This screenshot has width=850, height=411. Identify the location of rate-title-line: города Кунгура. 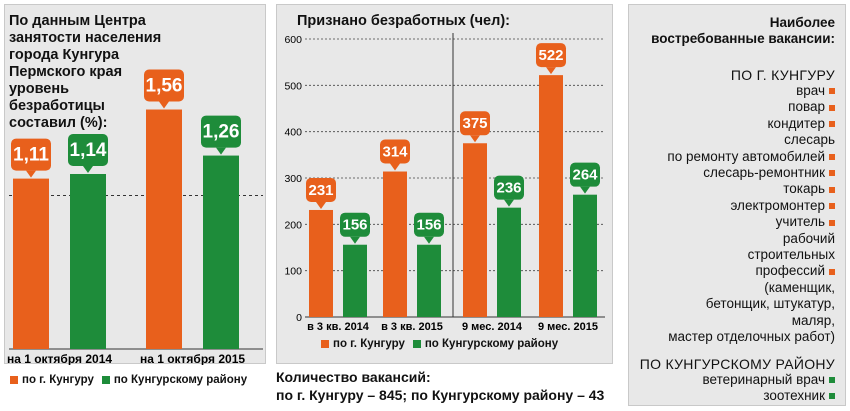
(64, 55).